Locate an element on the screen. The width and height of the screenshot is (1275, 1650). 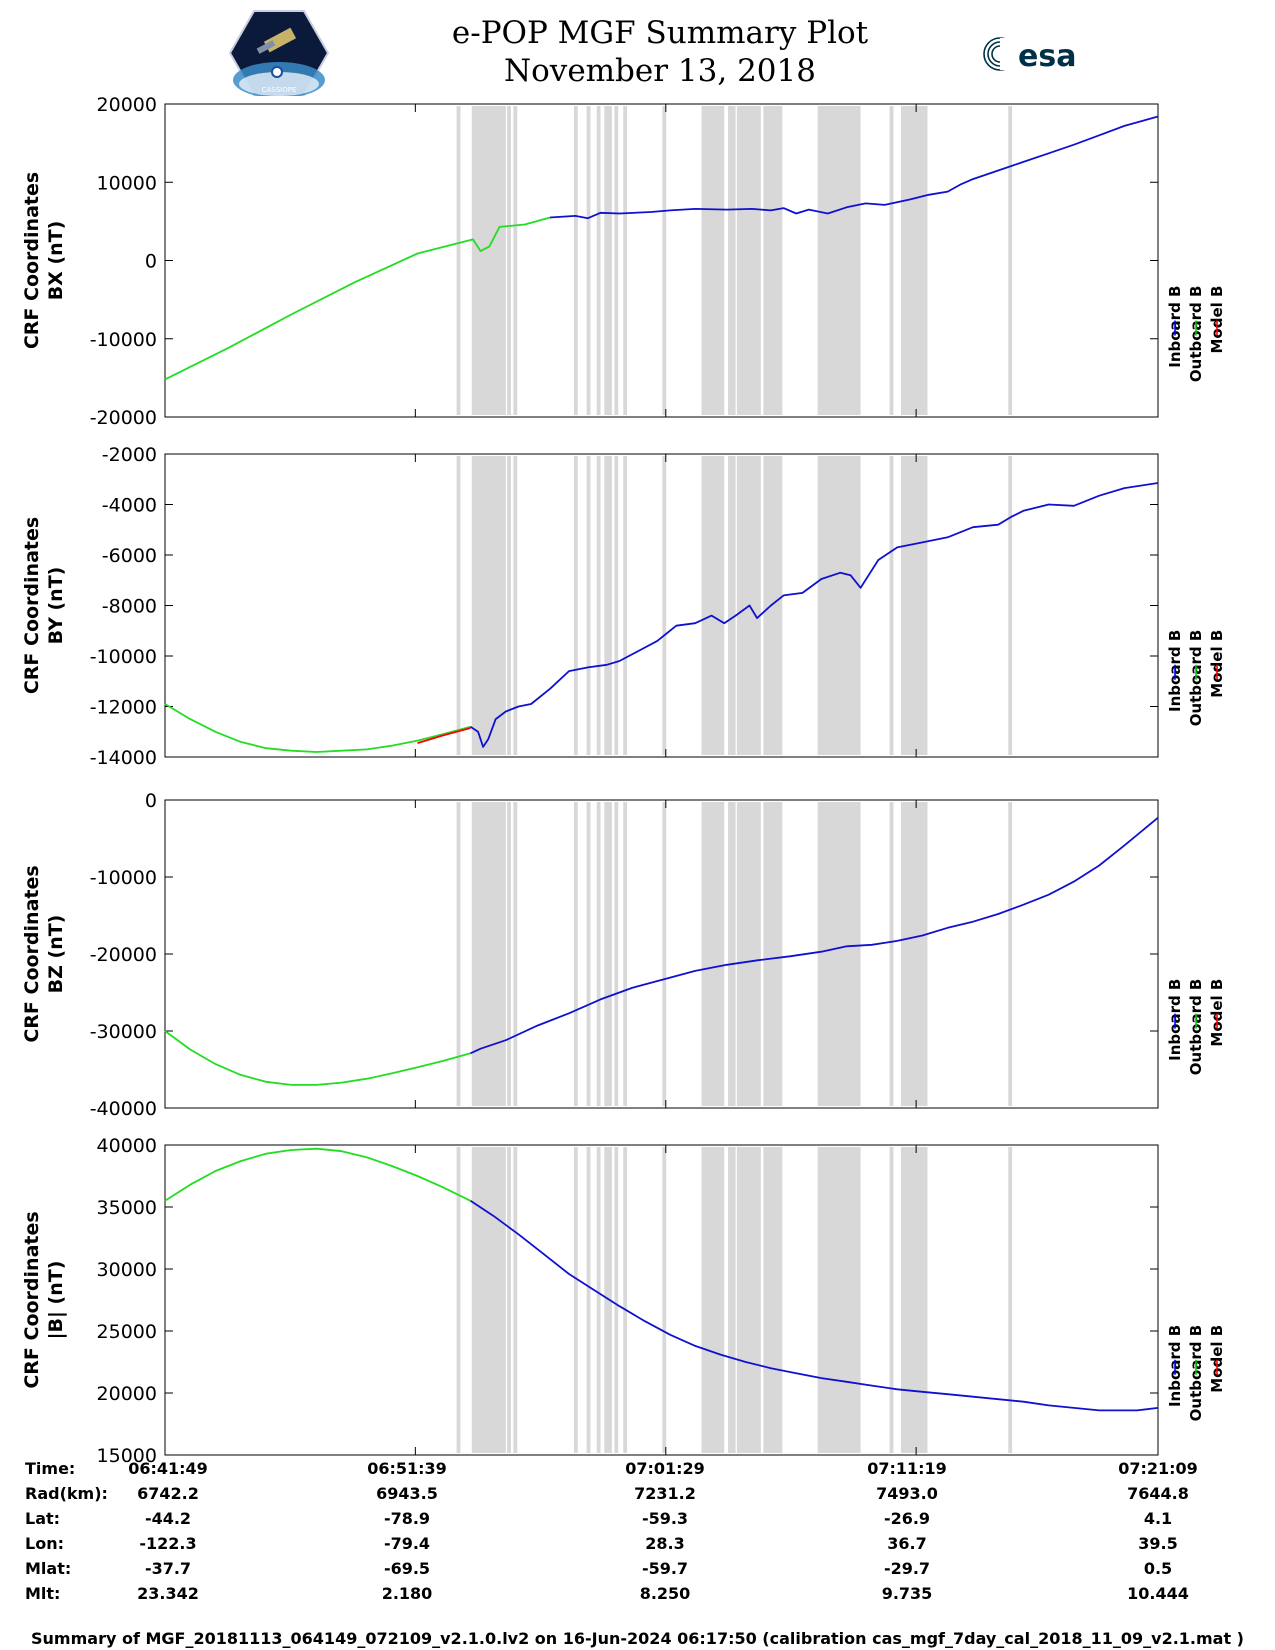
y-tick-label: -12000 is located at coordinates (123, 708).